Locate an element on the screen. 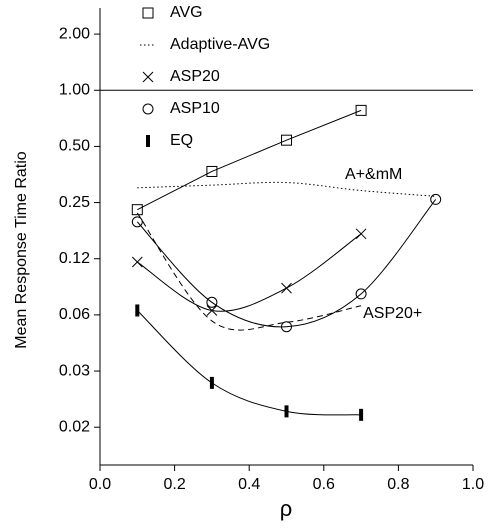 The image size is (495, 530). x-tick-label: 1.0 is located at coordinates (473, 484).